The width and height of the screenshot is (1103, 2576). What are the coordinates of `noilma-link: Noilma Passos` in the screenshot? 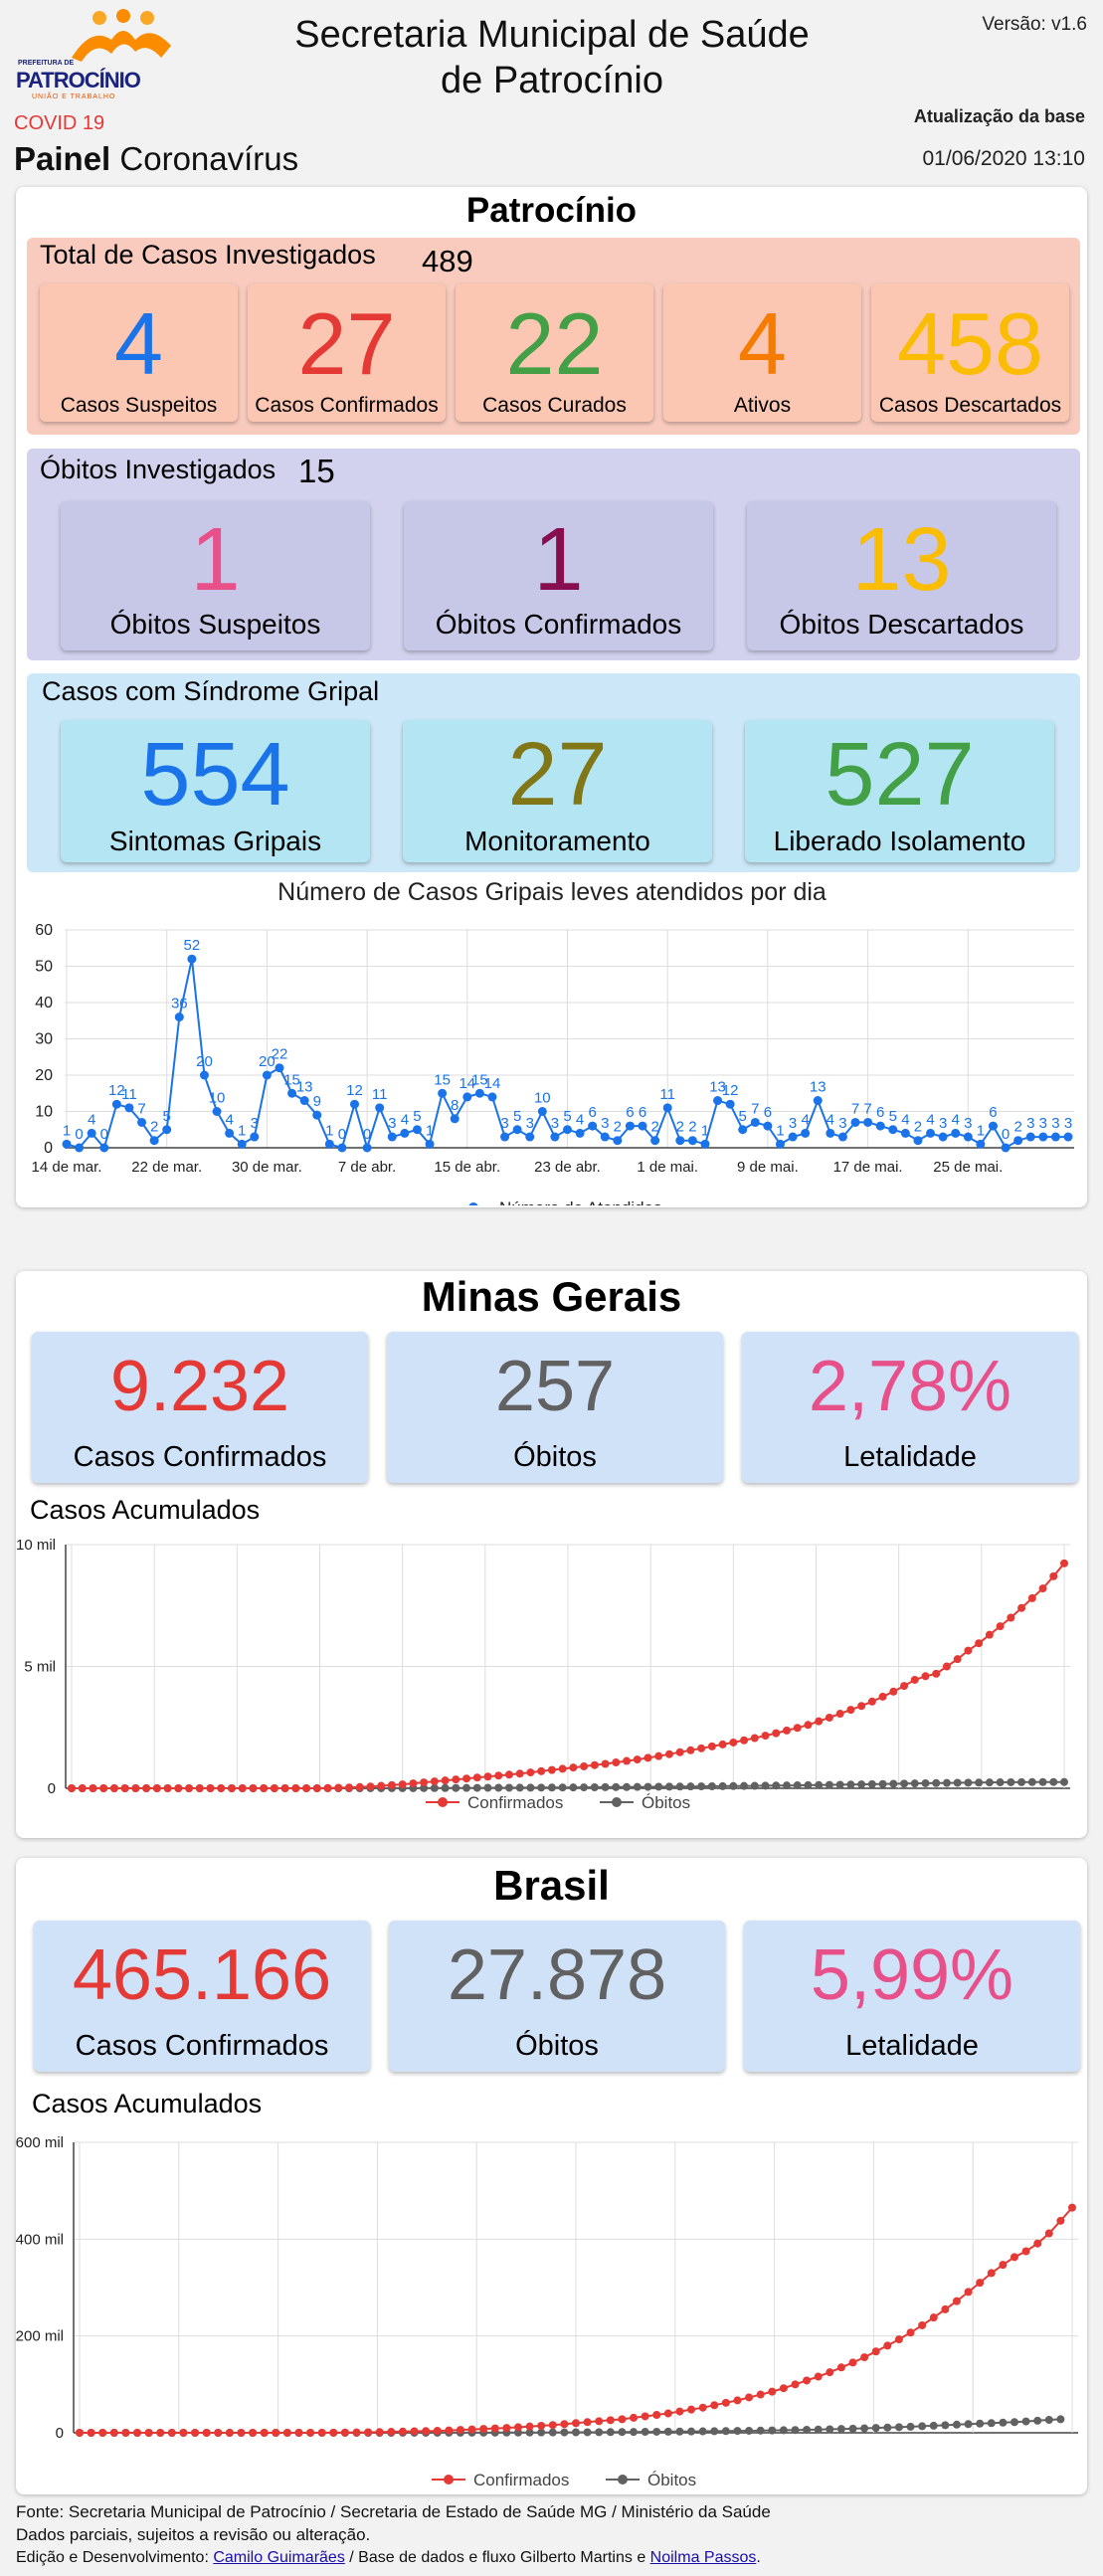 It's located at (703, 2557).